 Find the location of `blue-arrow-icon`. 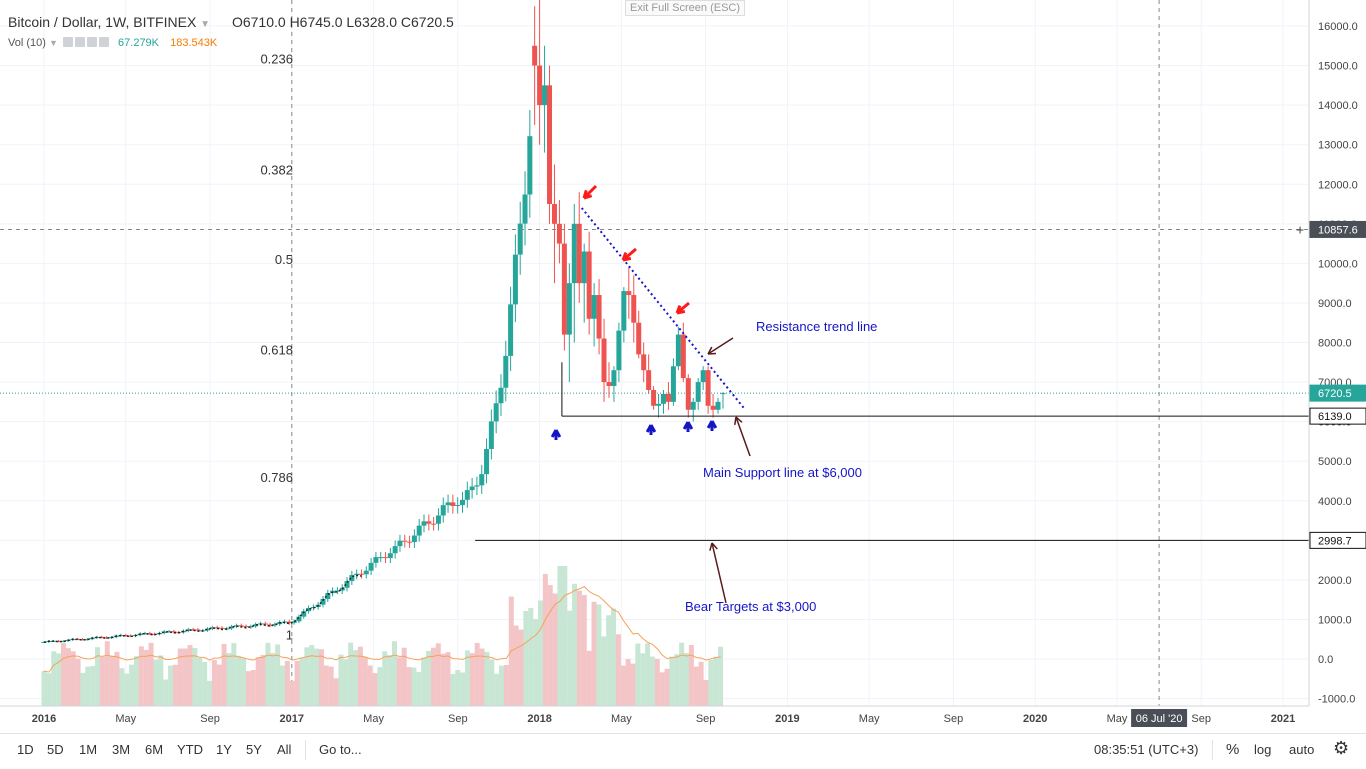

blue-arrow-icon is located at coordinates (651, 428).